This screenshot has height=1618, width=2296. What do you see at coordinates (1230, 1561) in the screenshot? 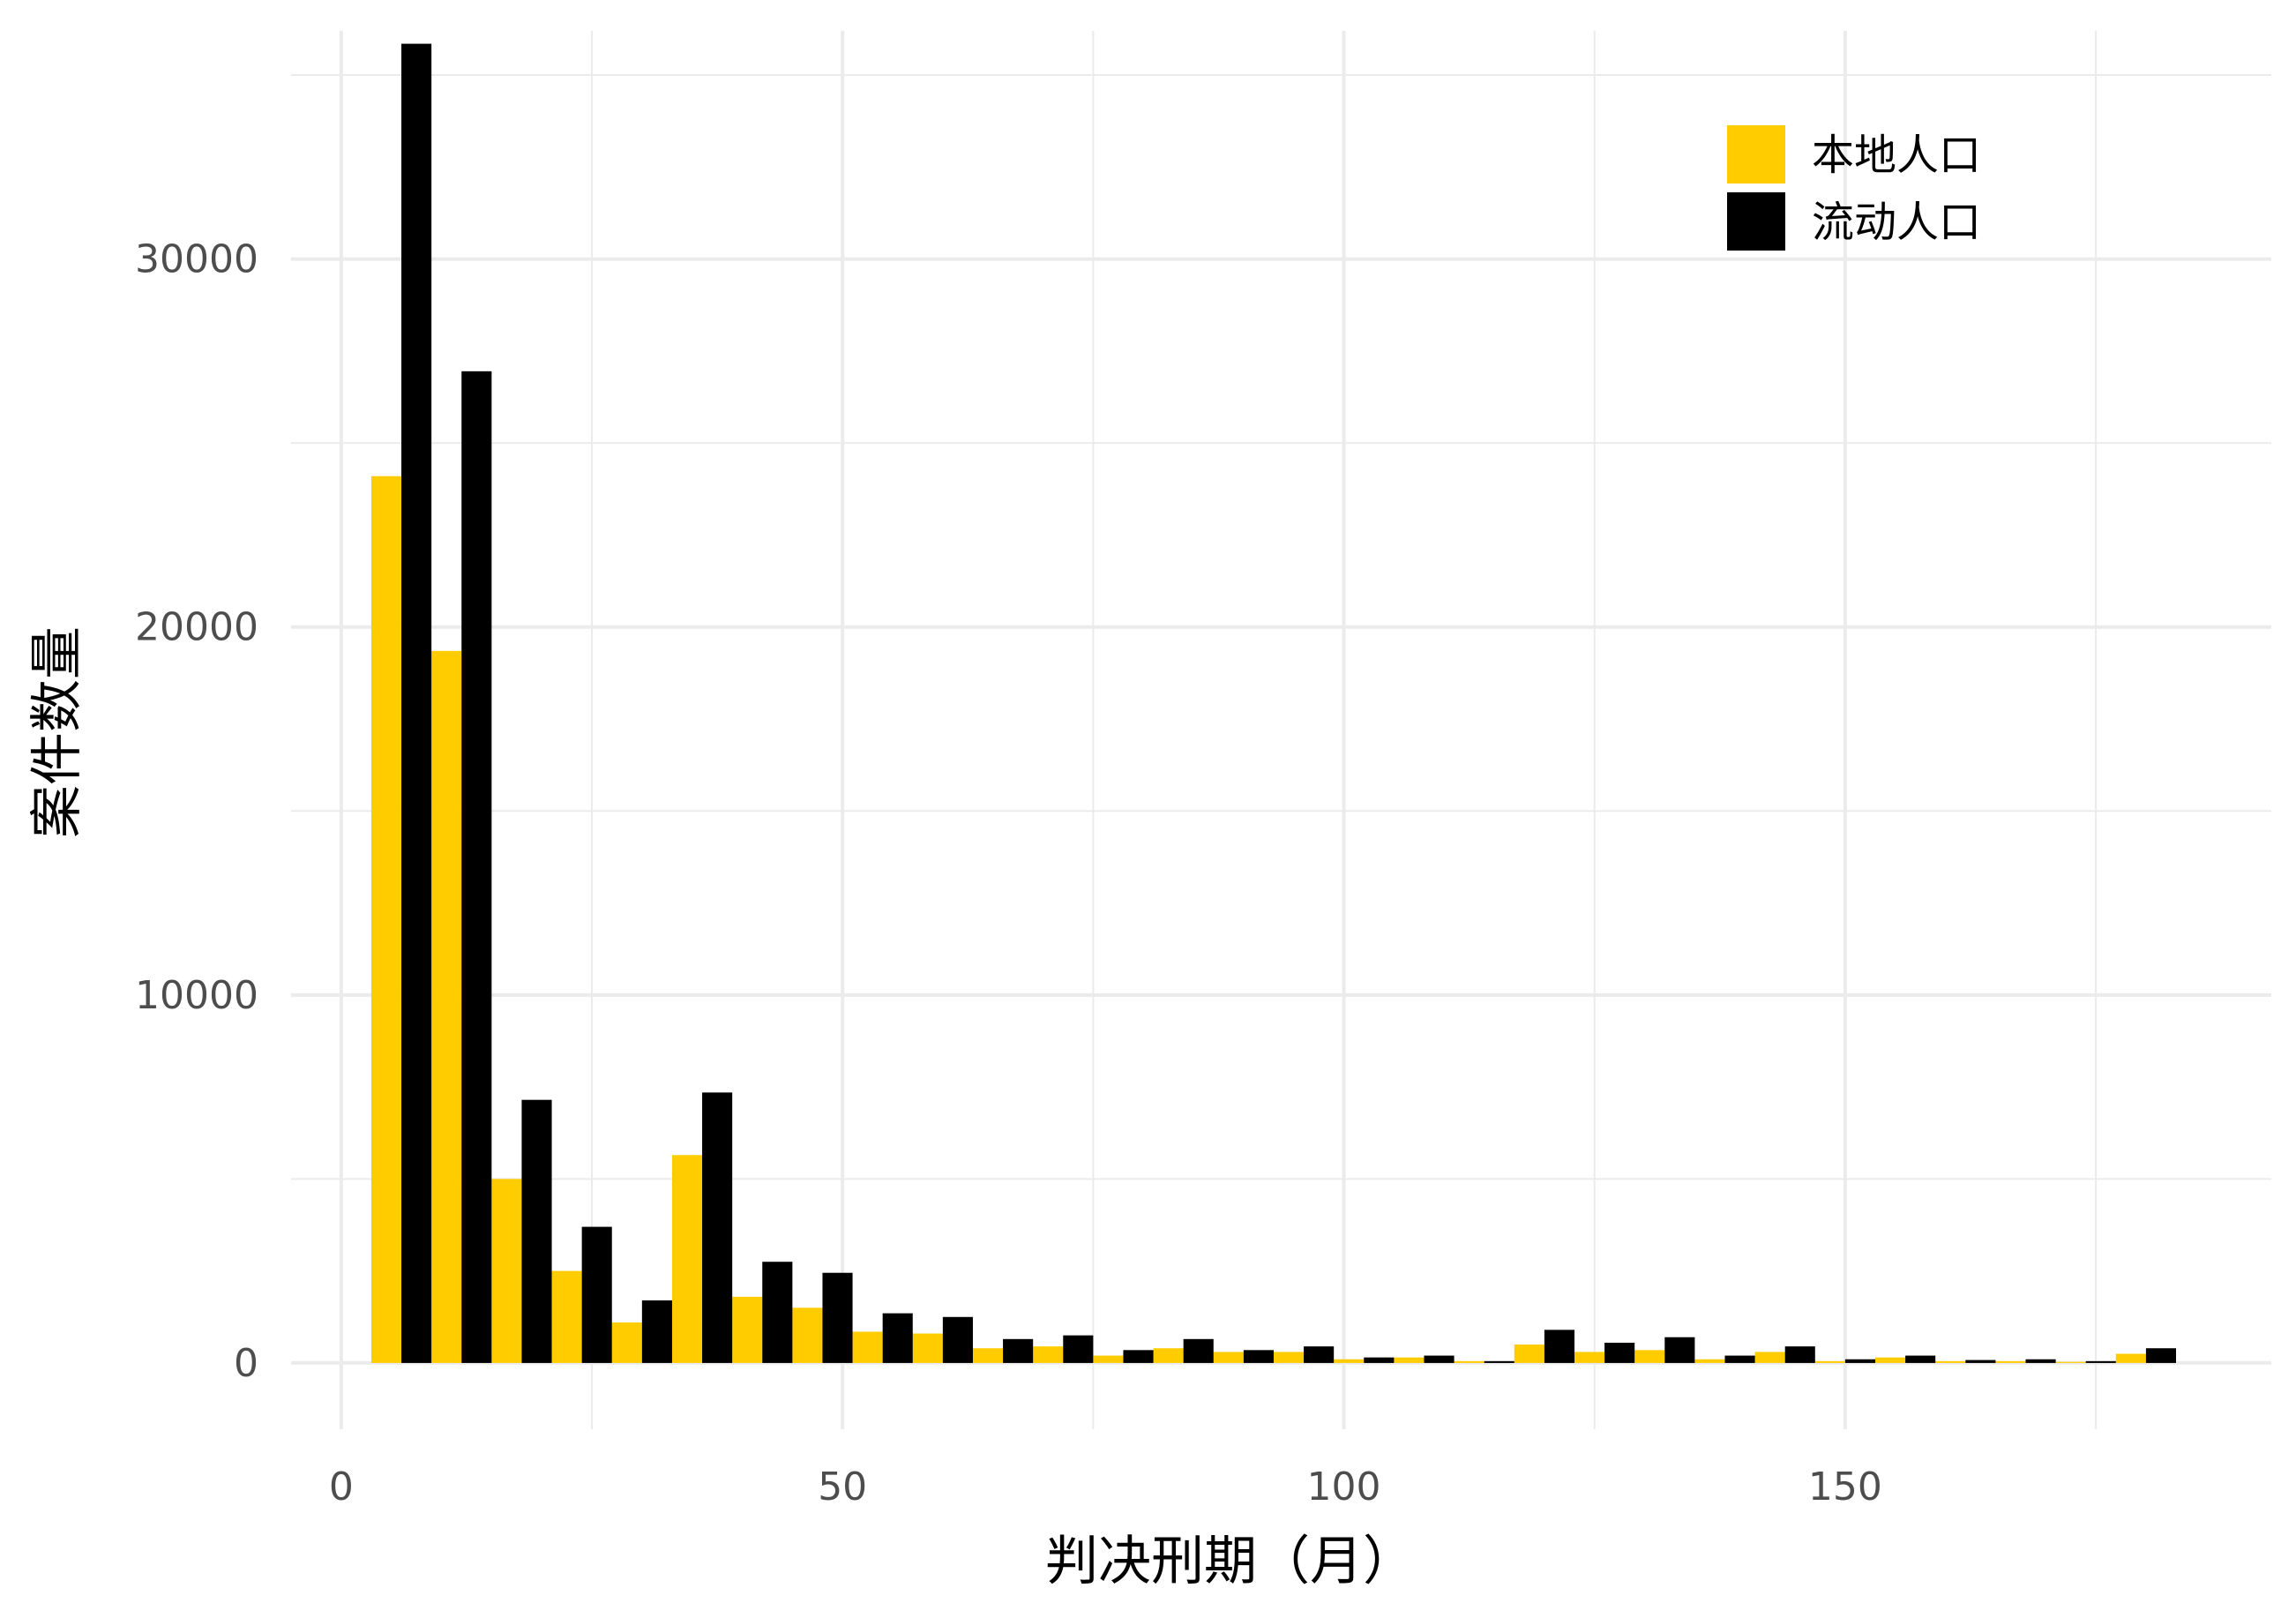
I see `x-axis-title: 判决刑期（月）` at bounding box center [1230, 1561].